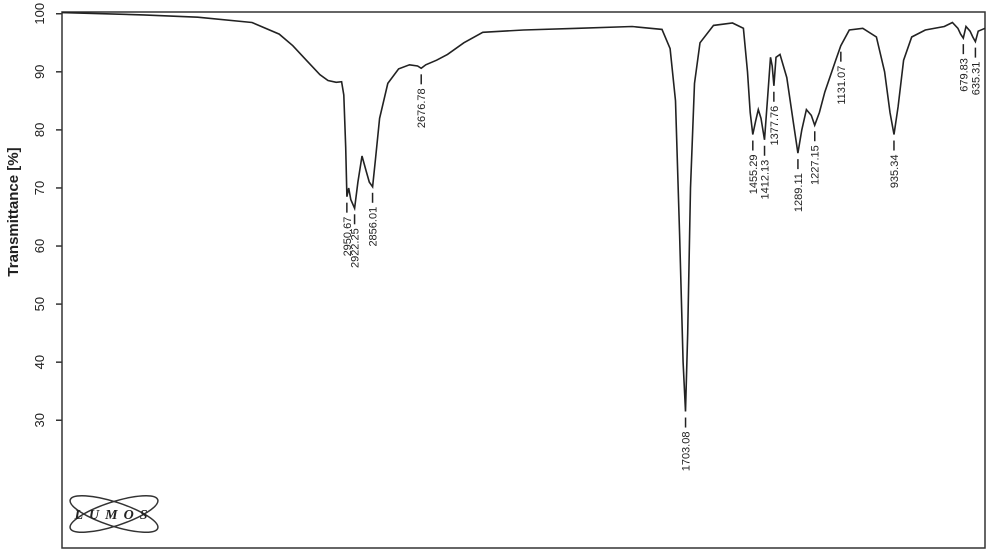  I want to click on peak-label: 1227.15, so click(816, 165).